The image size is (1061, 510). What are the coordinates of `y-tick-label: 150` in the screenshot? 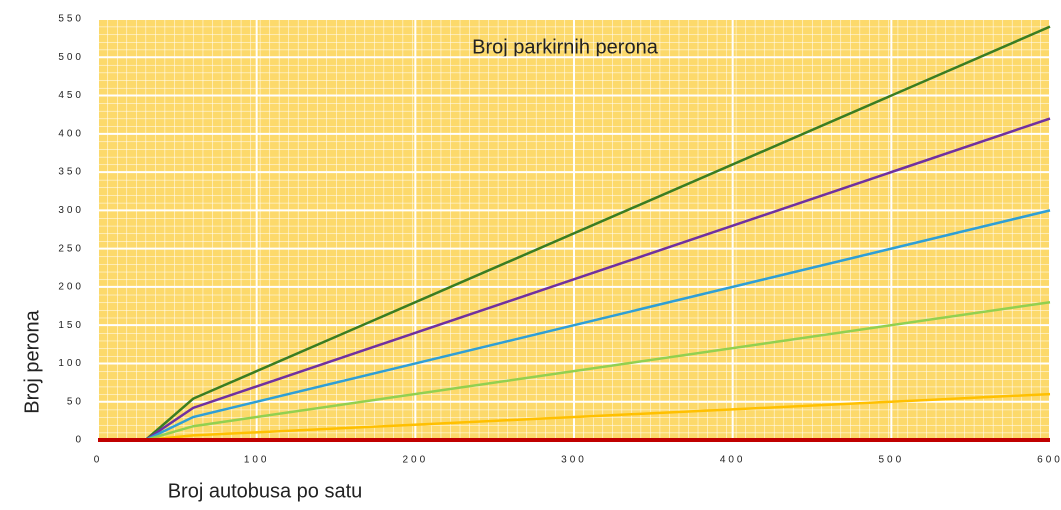 It's located at (71, 325).